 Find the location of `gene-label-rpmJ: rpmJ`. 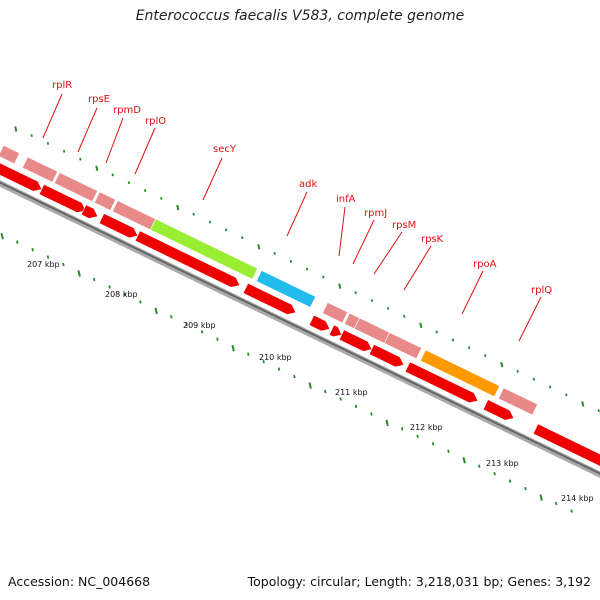

gene-label-rpmJ: rpmJ is located at coordinates (375, 213).